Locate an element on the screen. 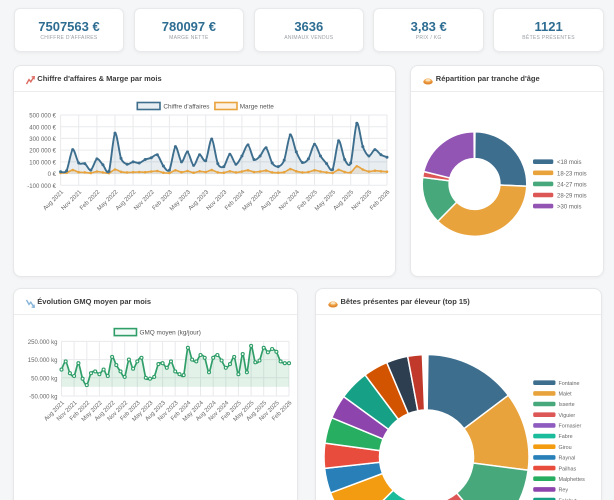 This screenshot has height=500, width=614. svg-text: Viguier is located at coordinates (567, 416).